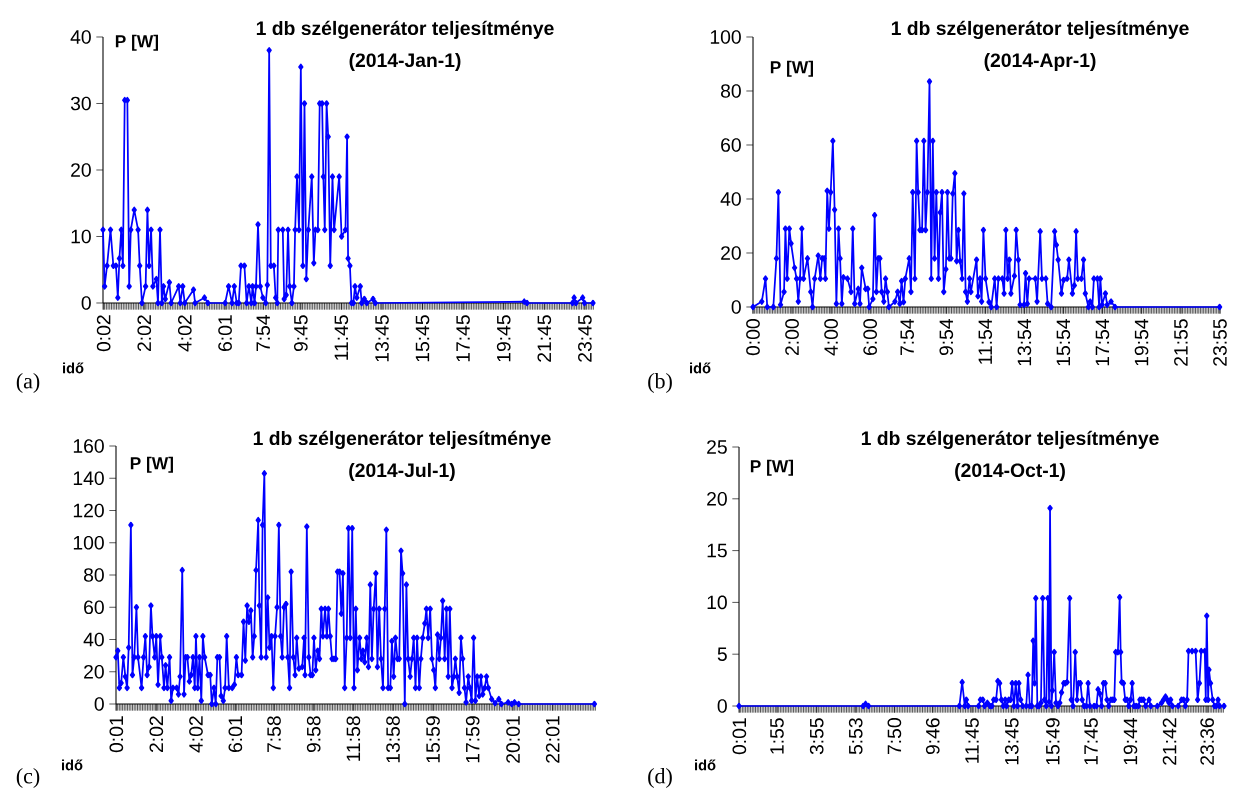  Describe the element at coordinates (472, 739) in the screenshot. I see `x-tick-label: 17:59` at that location.